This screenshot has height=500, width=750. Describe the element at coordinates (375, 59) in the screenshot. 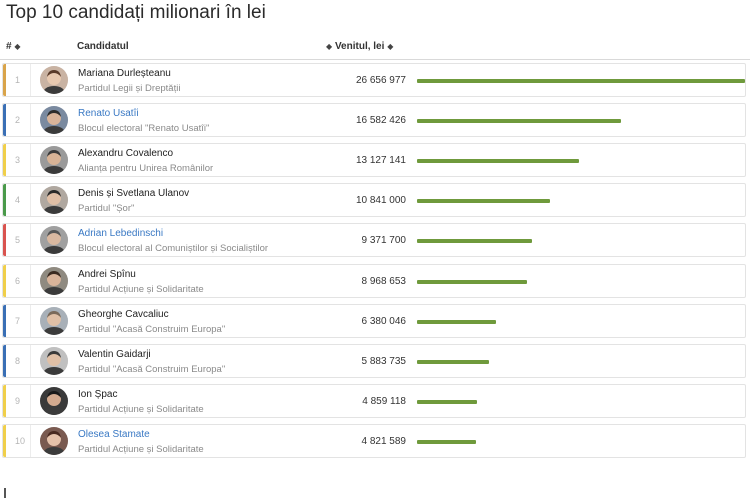

I see `header-divider` at that location.